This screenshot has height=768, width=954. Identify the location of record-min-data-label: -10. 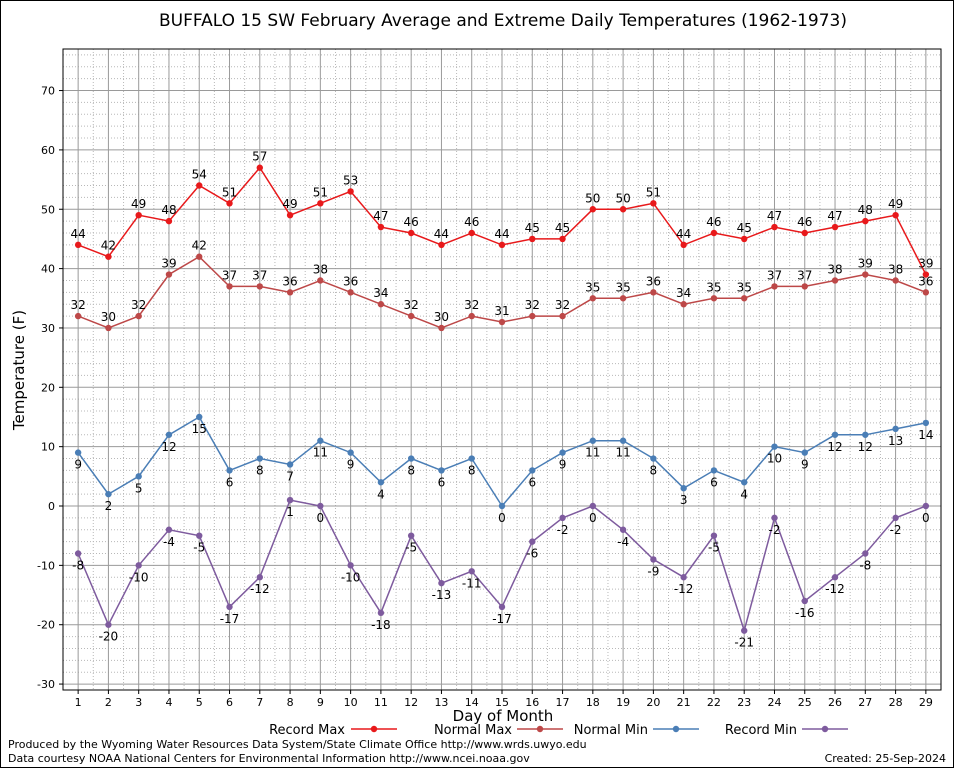
(351, 577).